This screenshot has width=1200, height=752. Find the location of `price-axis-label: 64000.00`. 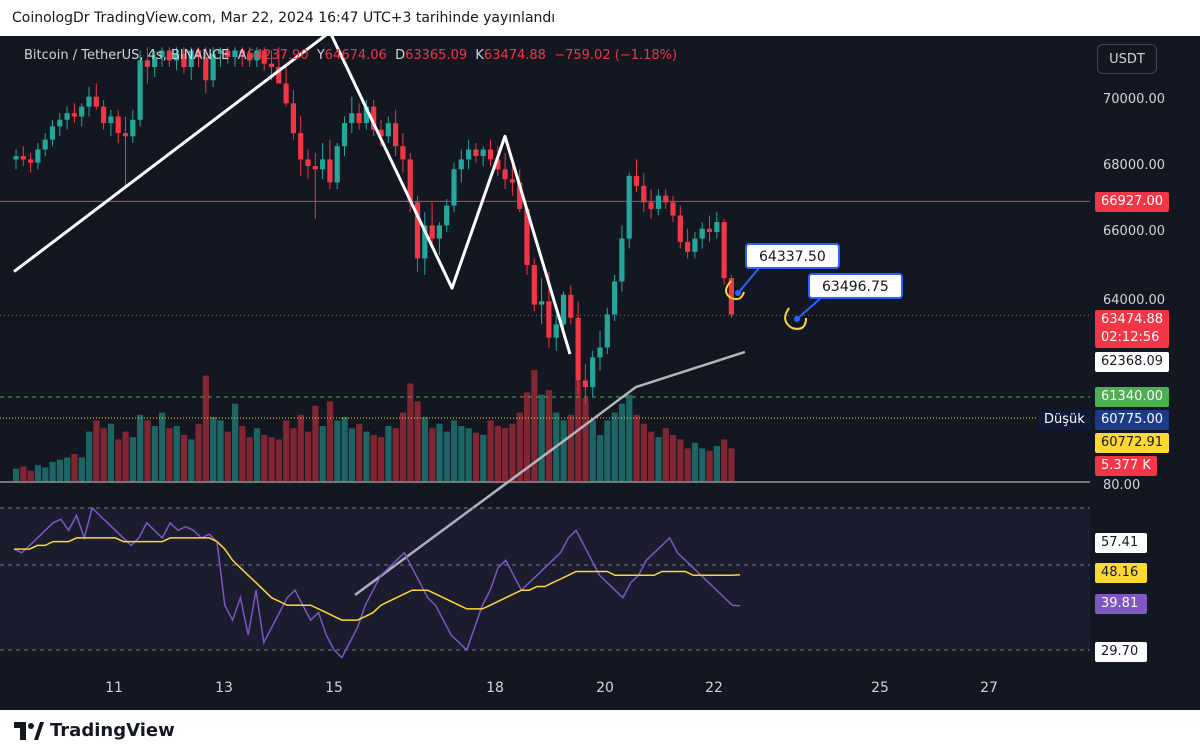

price-axis-label: 64000.00 is located at coordinates (1134, 300).